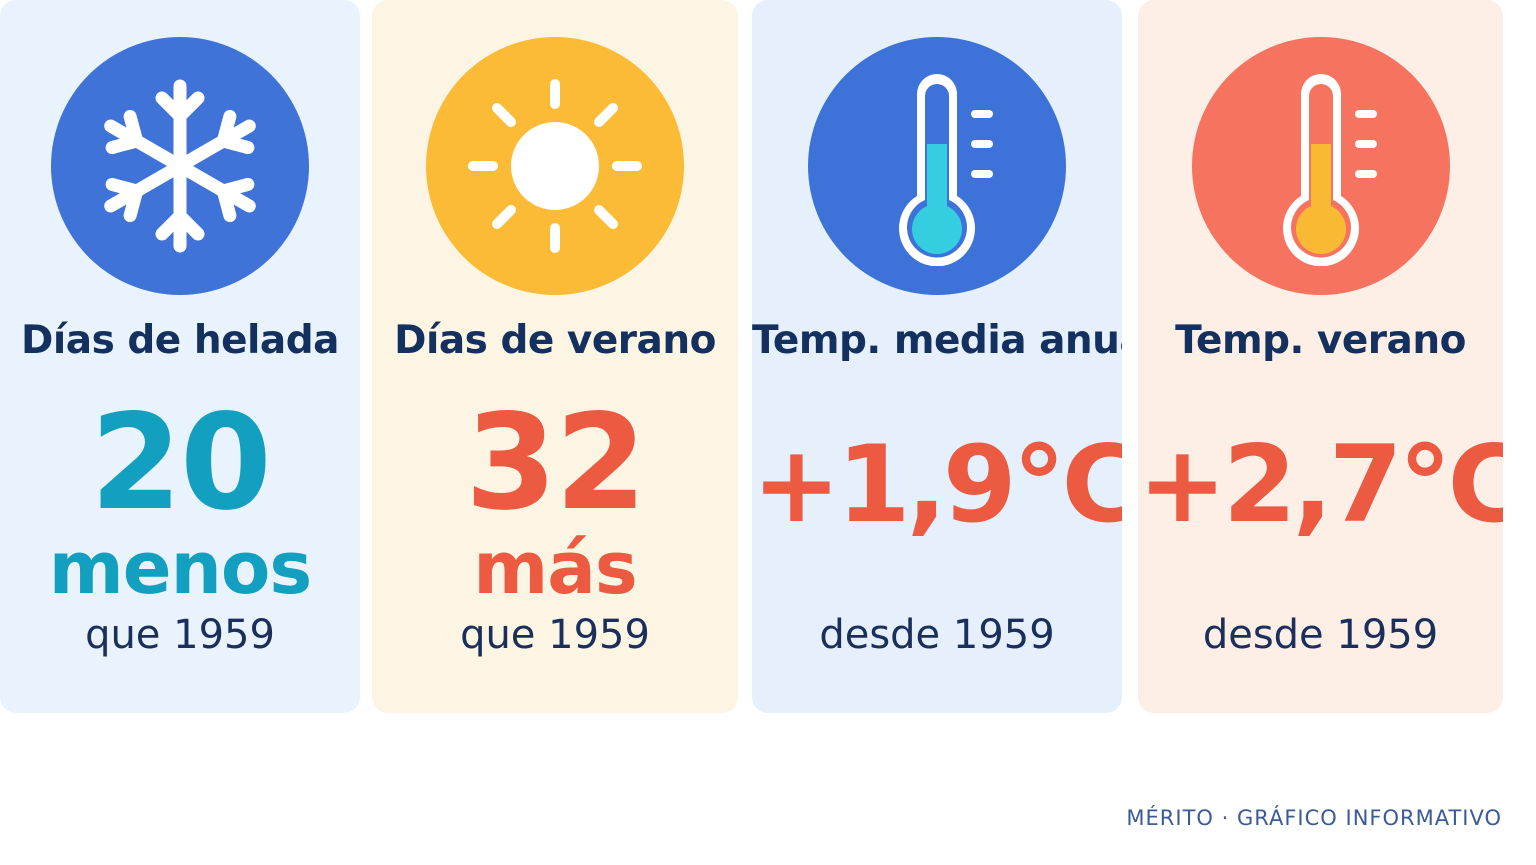  I want to click on sun-icon, so click(555, 166).